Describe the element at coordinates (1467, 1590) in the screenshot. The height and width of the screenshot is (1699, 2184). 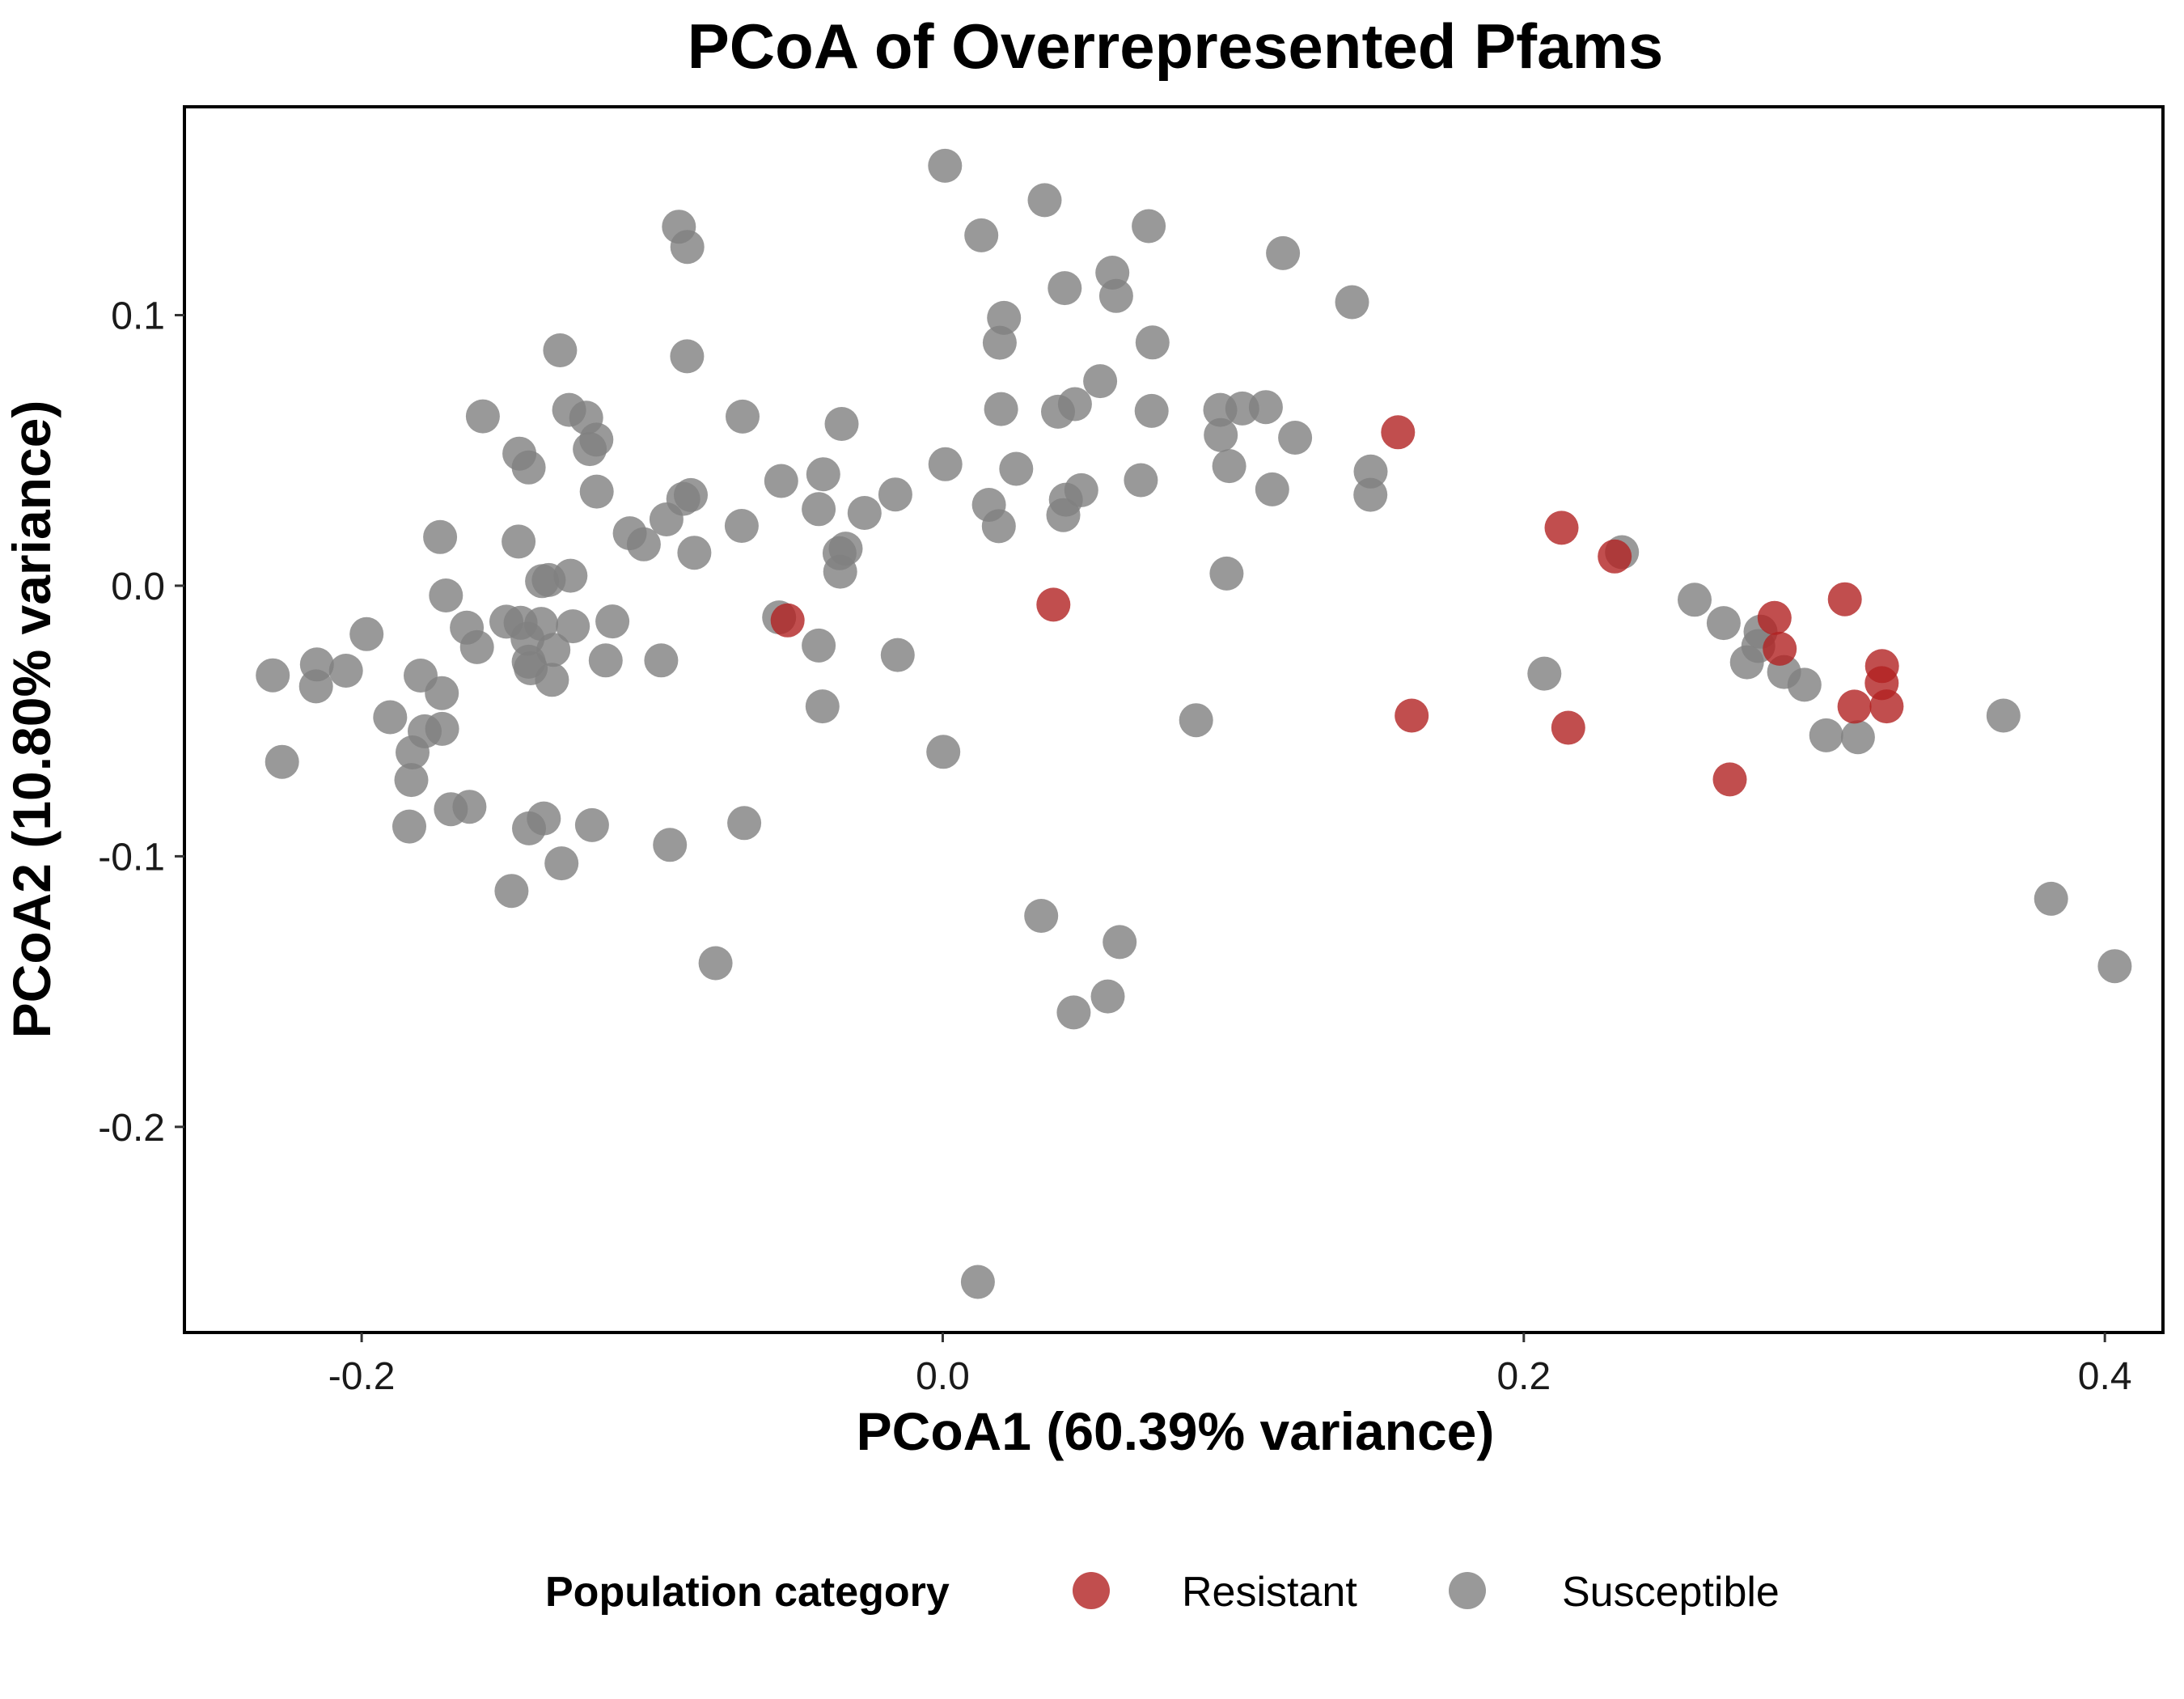
I see `legend-key-susceptible` at that location.